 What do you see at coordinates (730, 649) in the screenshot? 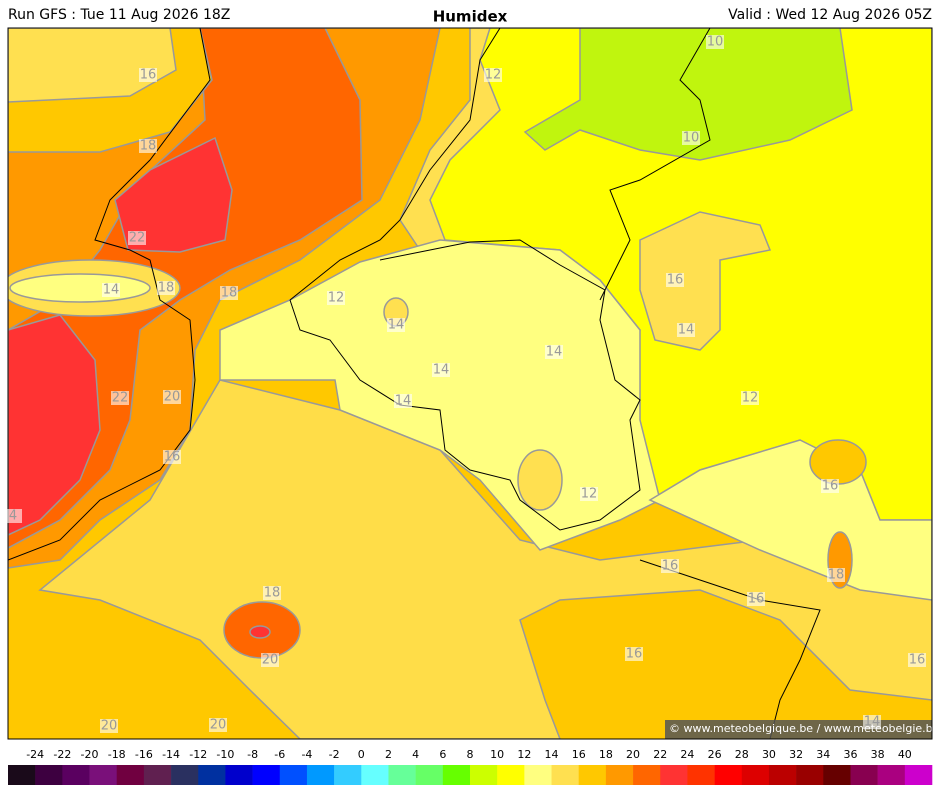
I see `border-south` at bounding box center [730, 649].